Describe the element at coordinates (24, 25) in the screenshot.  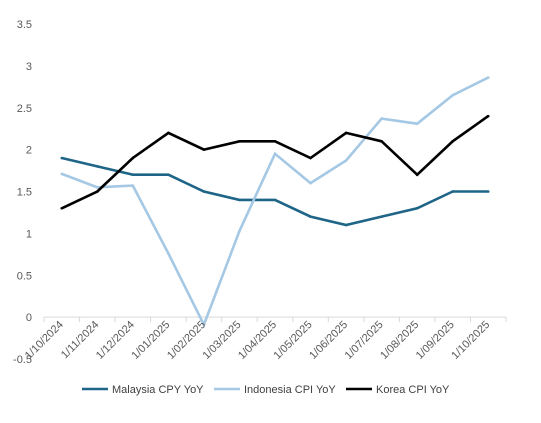
I see `y-tick-label: 3.5` at that location.